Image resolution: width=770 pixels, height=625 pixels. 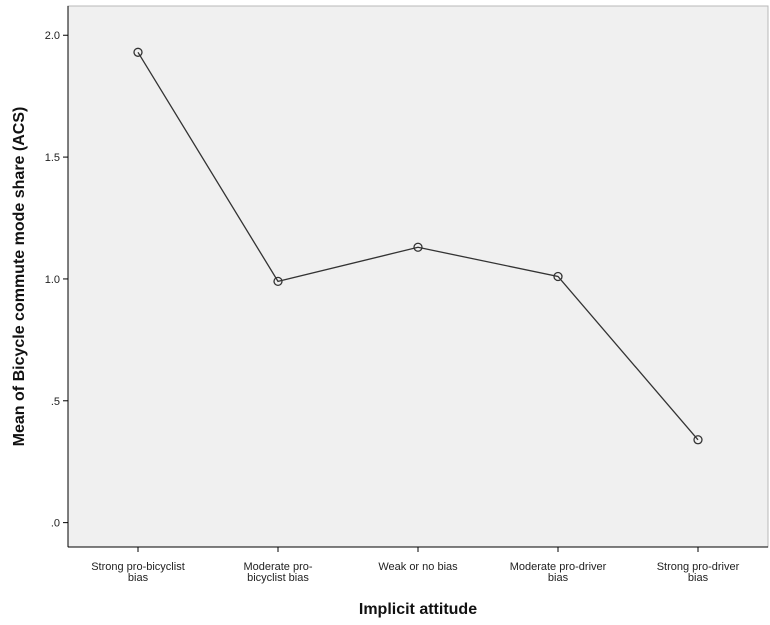 What do you see at coordinates (52, 280) in the screenshot?
I see `y-tick-label: 1.0` at bounding box center [52, 280].